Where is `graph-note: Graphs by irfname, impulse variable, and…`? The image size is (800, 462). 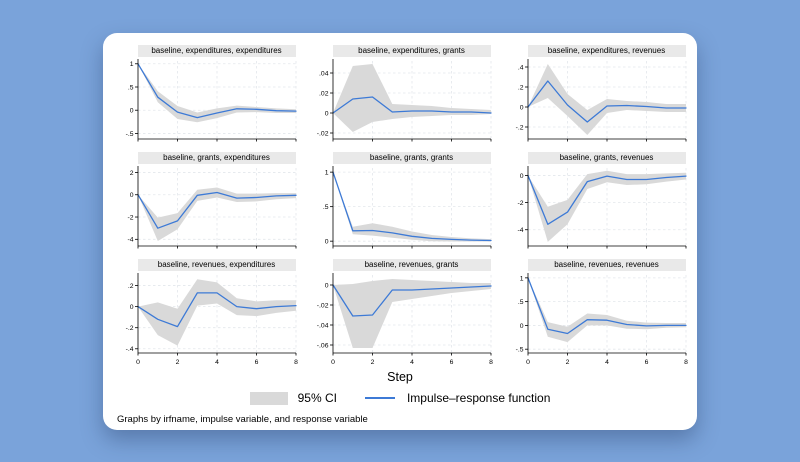
graph-note: Graphs by irfname, impulse variable, and… is located at coordinates (242, 419).